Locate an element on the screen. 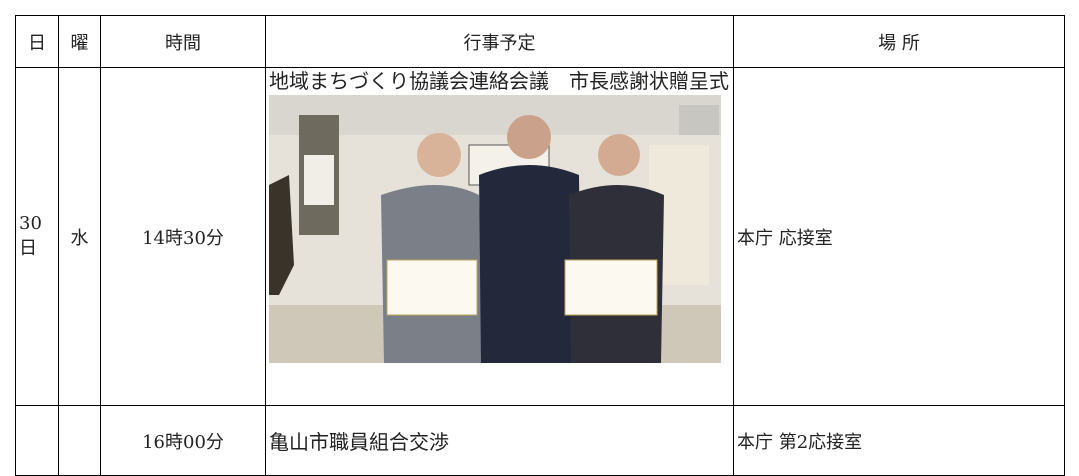  row: 16時00分 亀山市職員組合交渉 本庁 第2応接室 is located at coordinates (540, 440).